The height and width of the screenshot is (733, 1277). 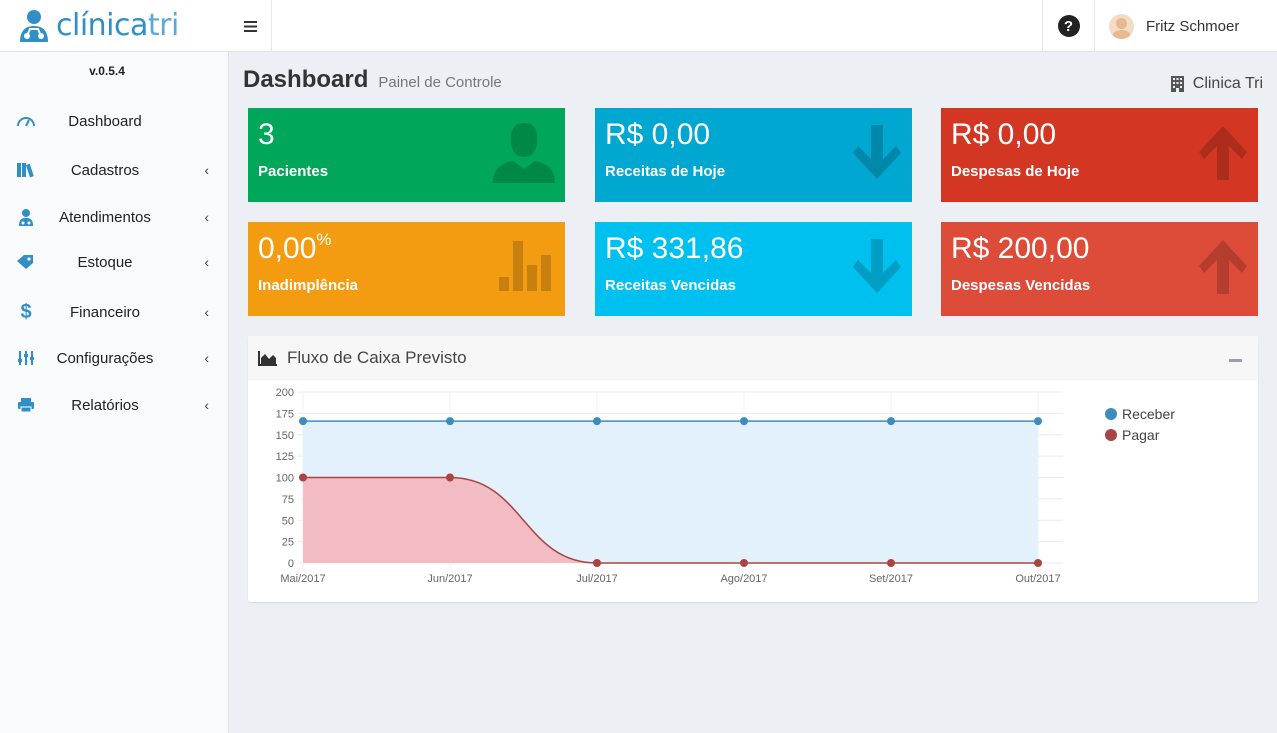 What do you see at coordinates (597, 579) in the screenshot?
I see `x-tick-label: Jul/2017` at bounding box center [597, 579].